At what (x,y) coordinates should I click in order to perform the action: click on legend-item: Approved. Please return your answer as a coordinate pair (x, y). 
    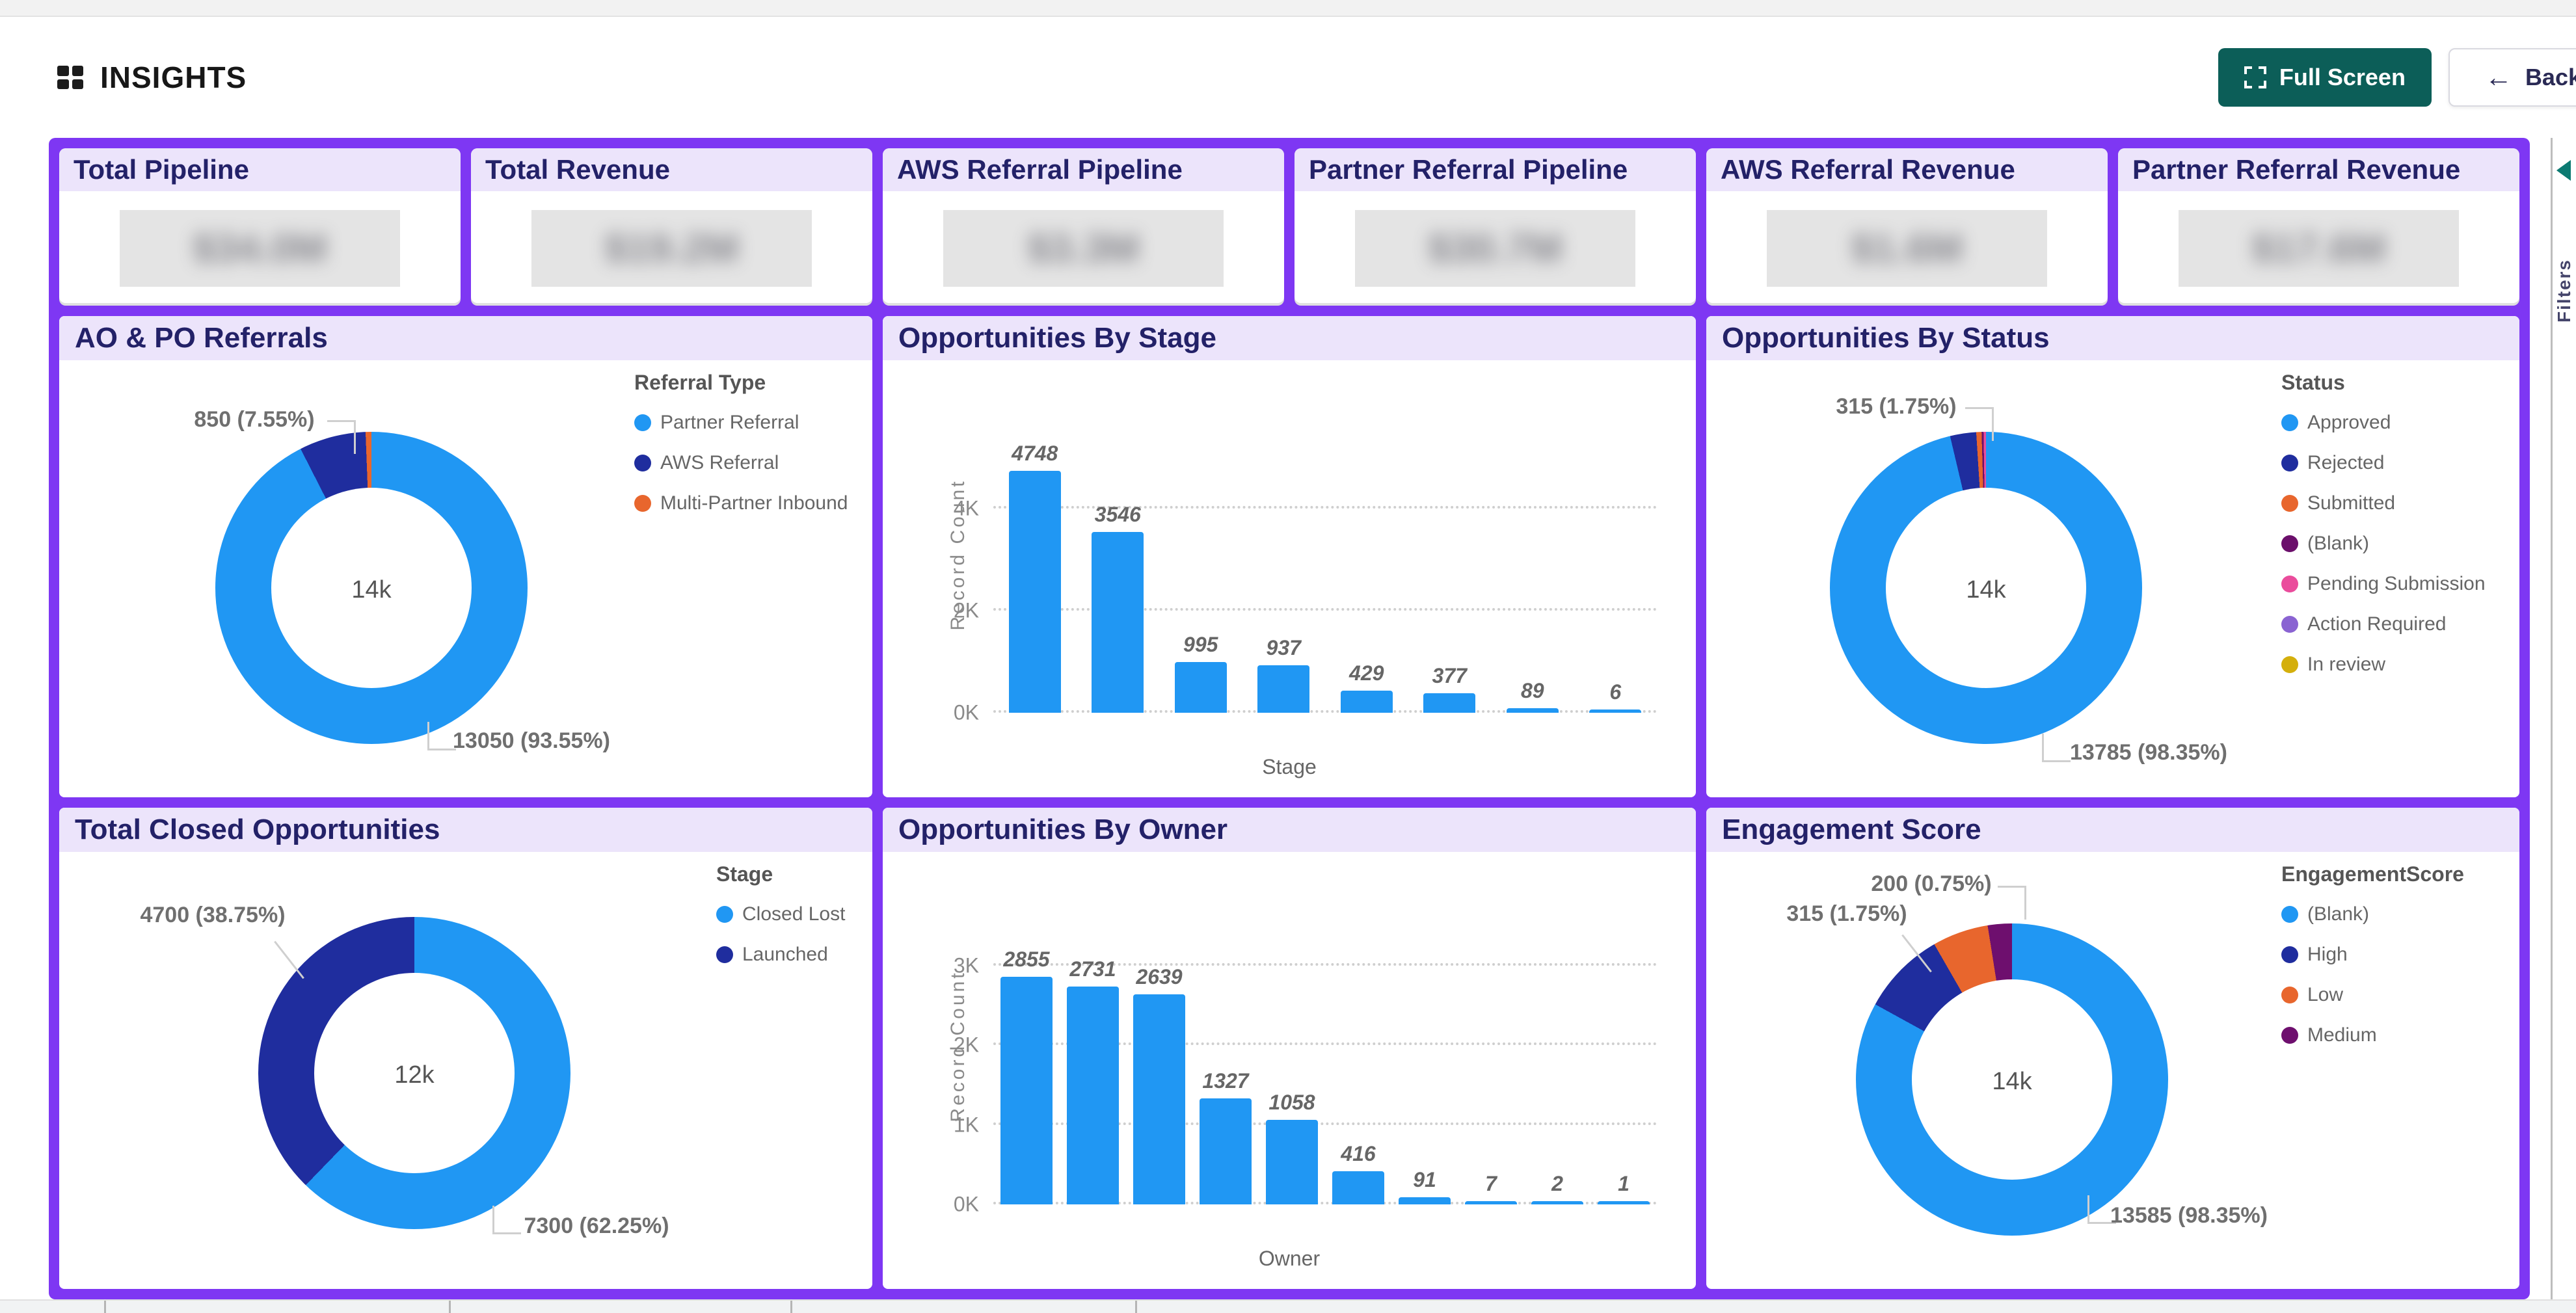
    Looking at the image, I should click on (2383, 423).